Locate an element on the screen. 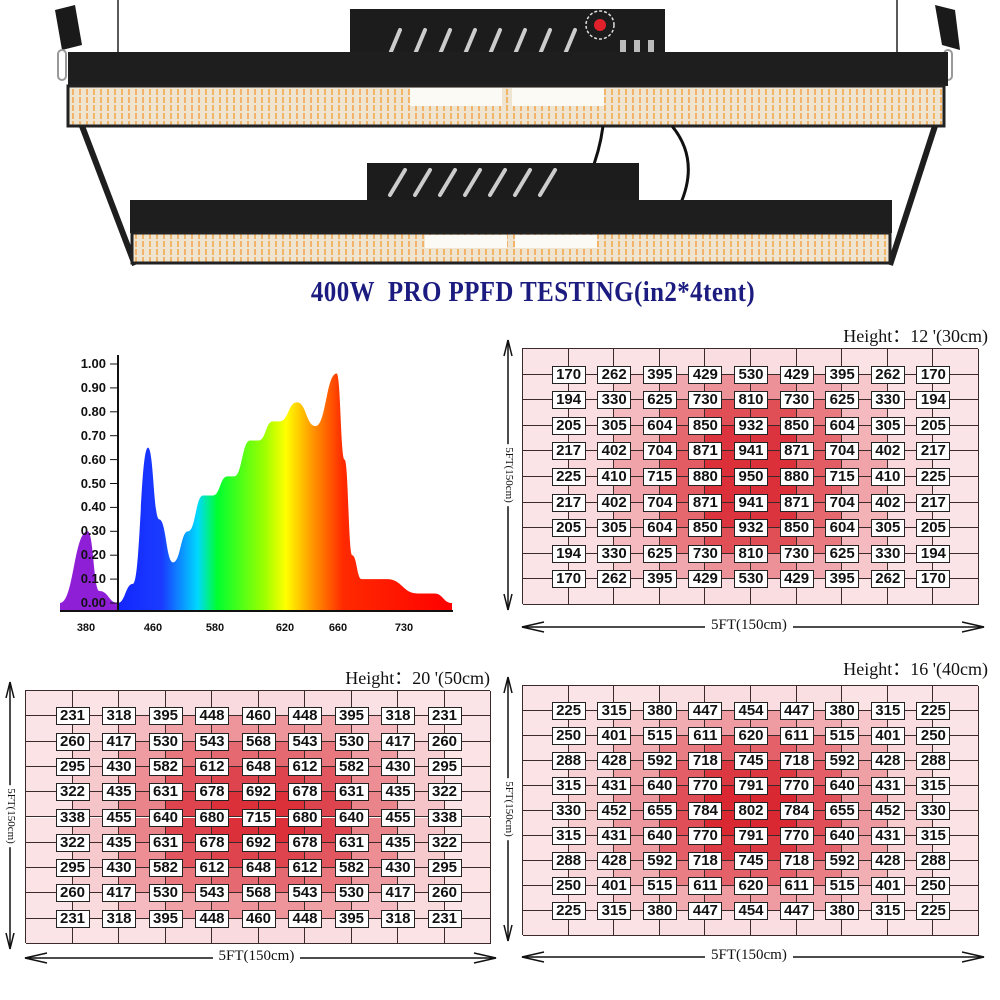  ppfd-value: 871 is located at coordinates (705, 451).